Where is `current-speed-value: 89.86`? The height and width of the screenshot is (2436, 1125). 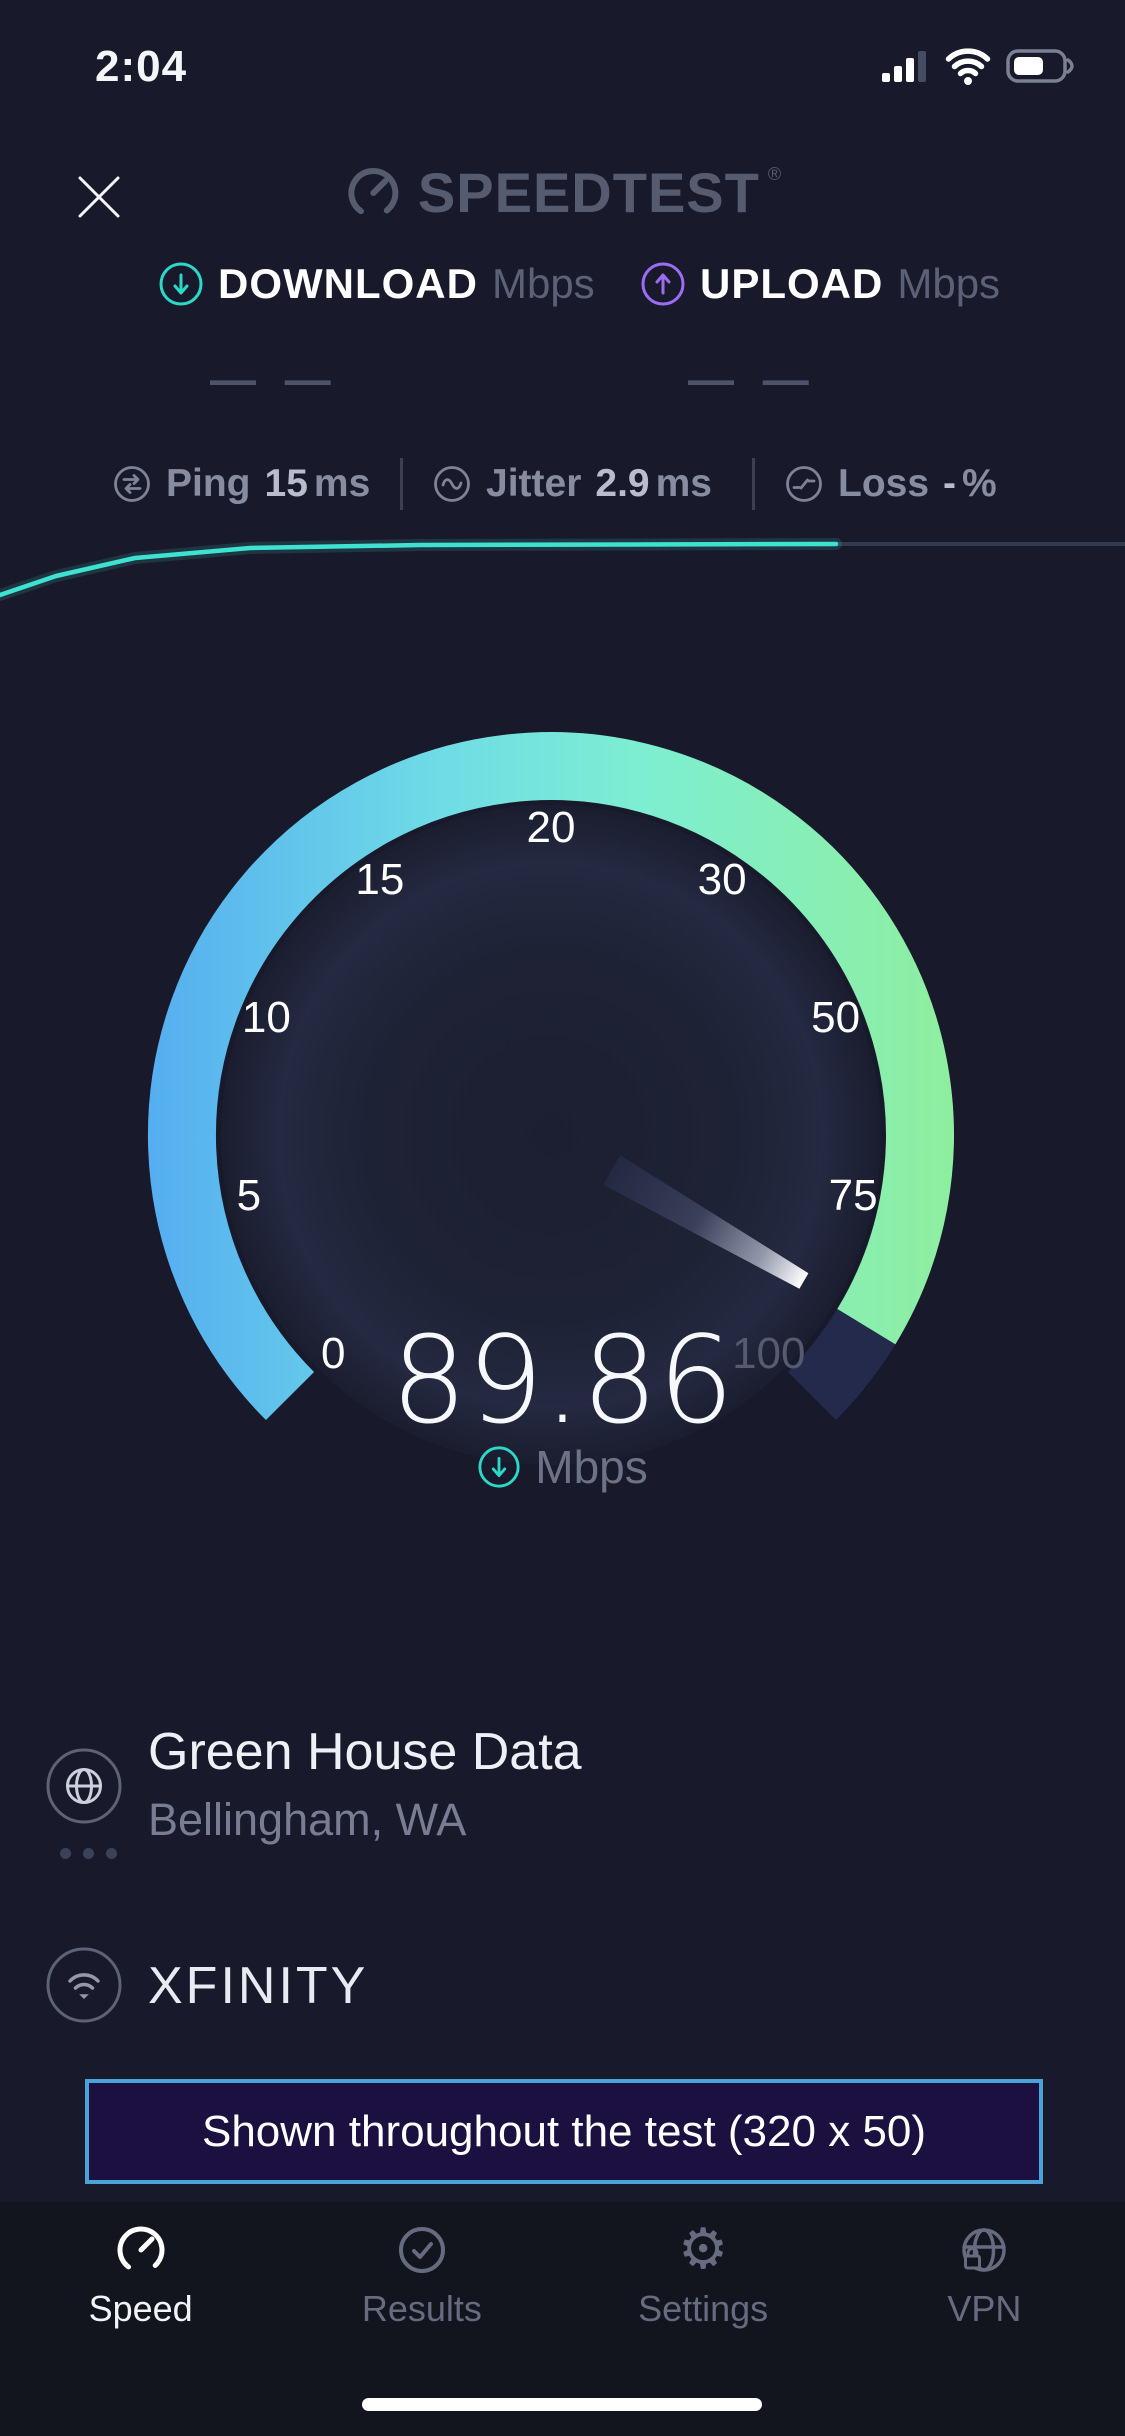 current-speed-value: 89.86 is located at coordinates (562, 1381).